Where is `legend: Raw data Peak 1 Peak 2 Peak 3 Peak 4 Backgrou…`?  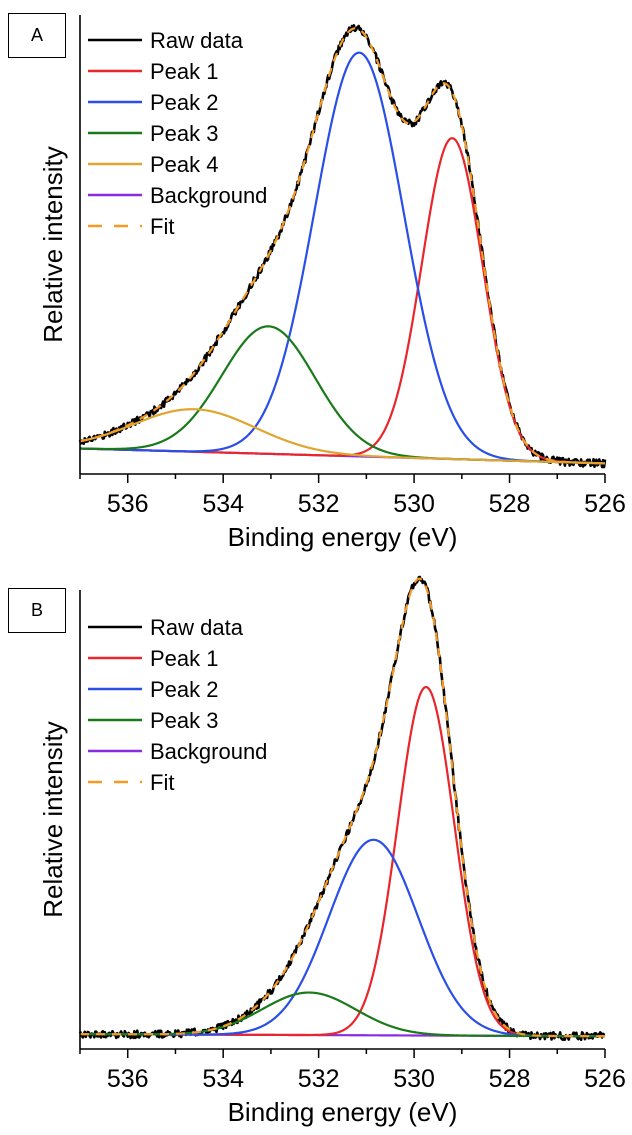
legend: Raw data Peak 1 Peak 2 Peak 3 Peak 4 Backgrou… is located at coordinates (177, 133).